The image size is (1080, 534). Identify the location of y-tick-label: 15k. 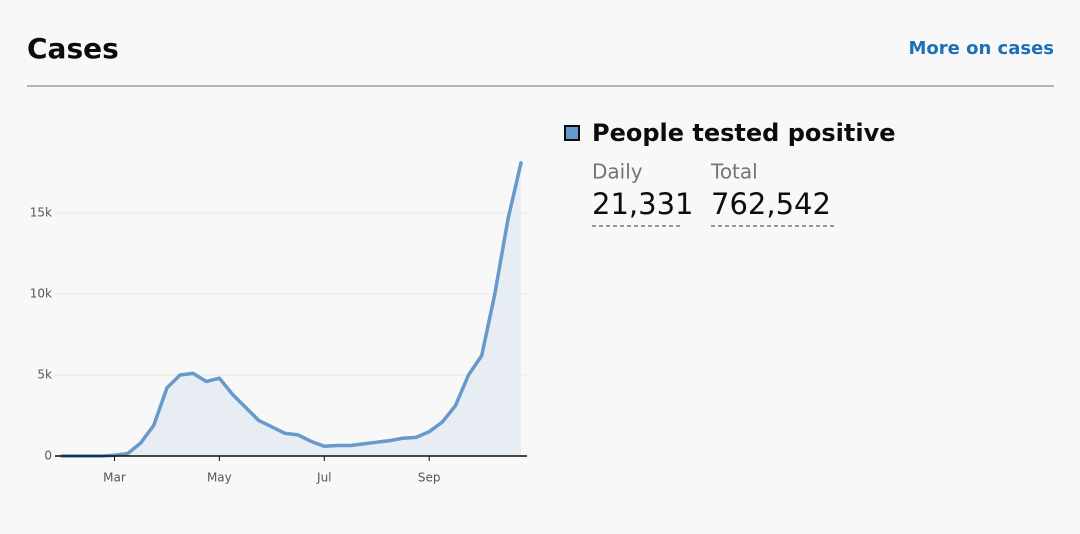
(41, 213).